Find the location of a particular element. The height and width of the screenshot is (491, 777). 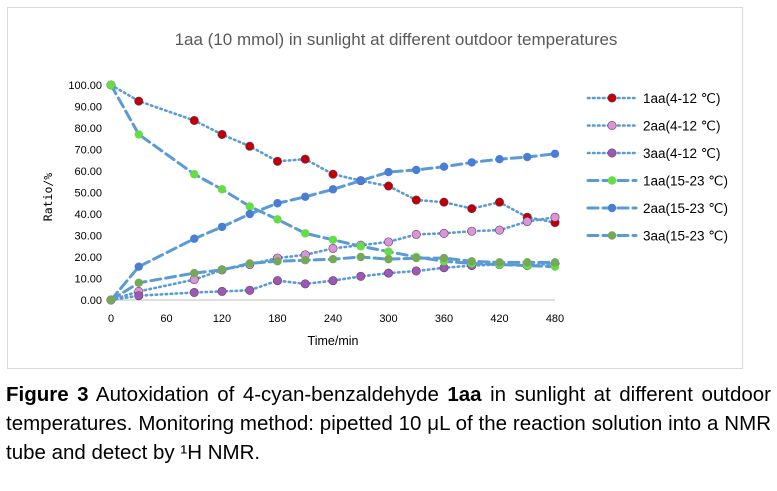

y-tick-label: 40.00 is located at coordinates (88, 215).